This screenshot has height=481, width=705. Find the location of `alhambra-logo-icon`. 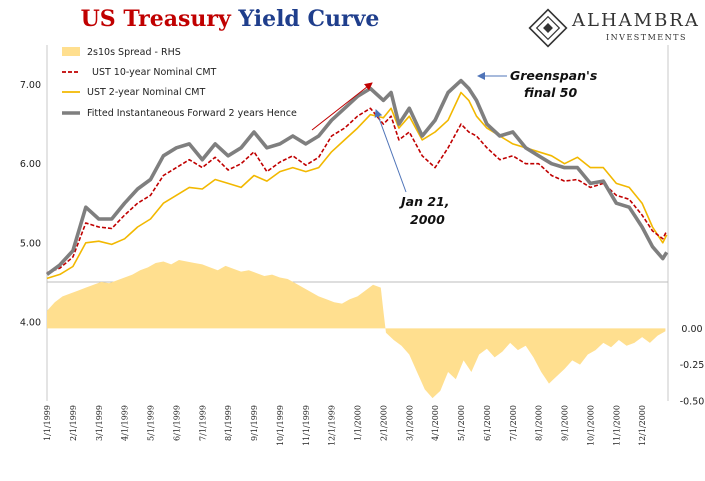

alhambra-logo-icon is located at coordinates (548, 28).